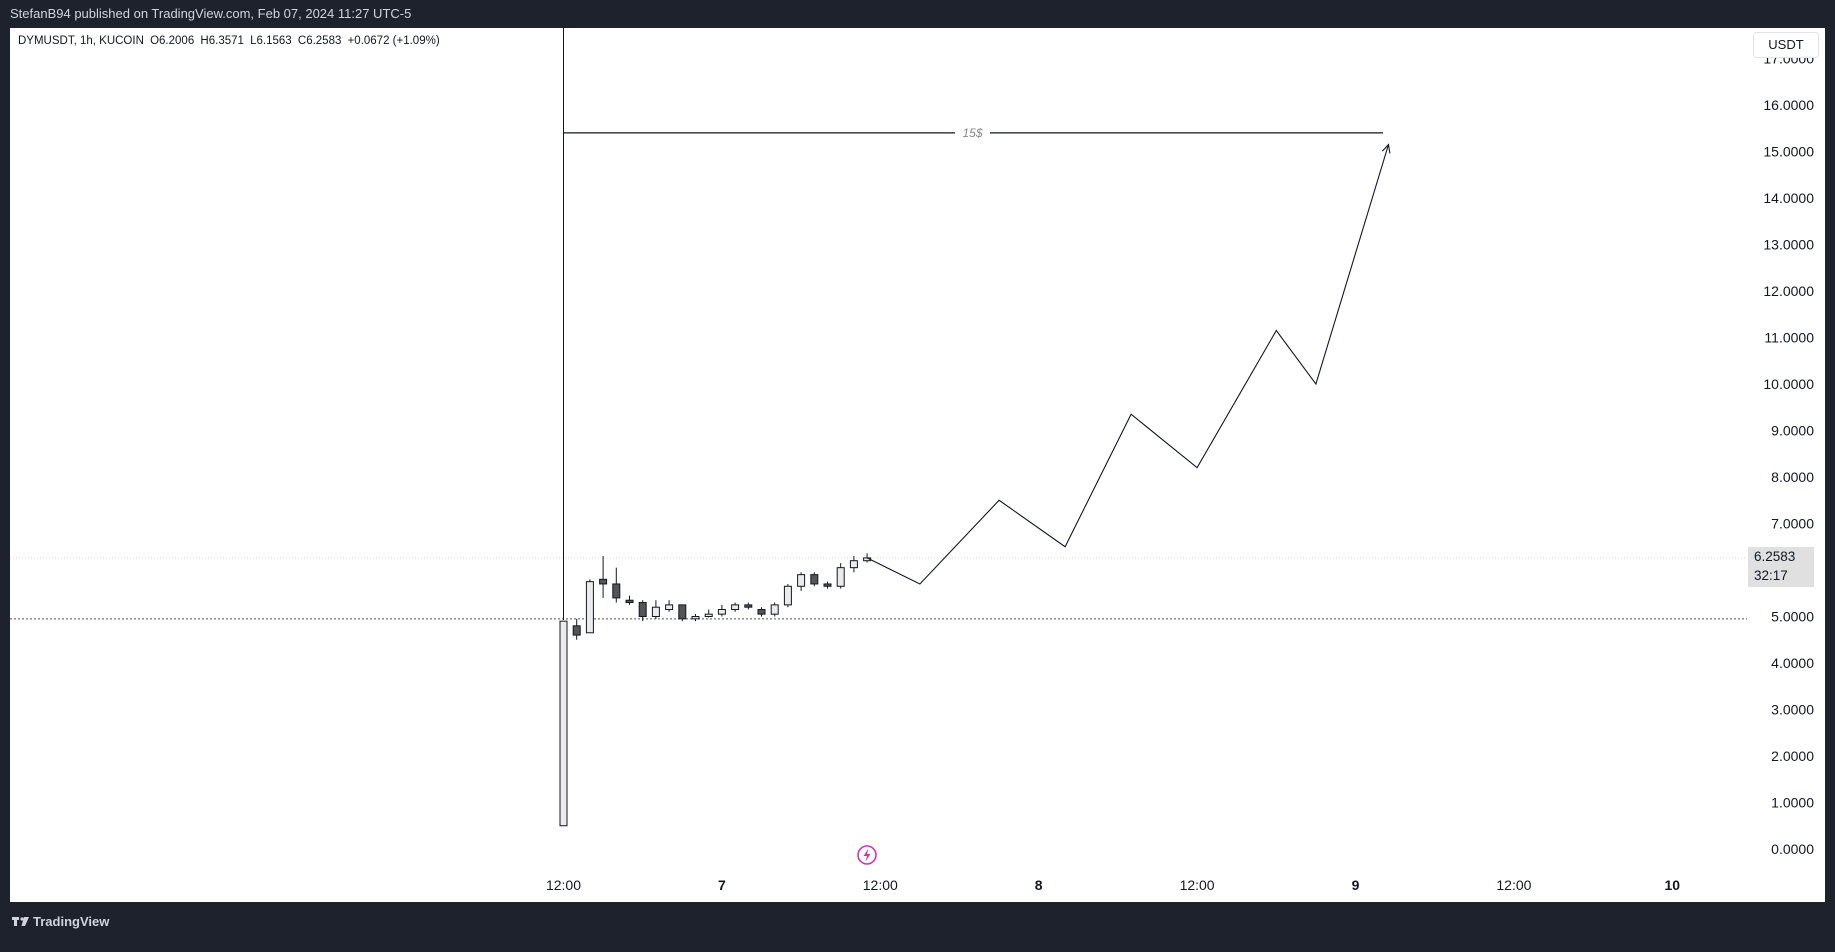 The image size is (1835, 952). What do you see at coordinates (972, 133) in the screenshot?
I see `target-label: 15$` at bounding box center [972, 133].